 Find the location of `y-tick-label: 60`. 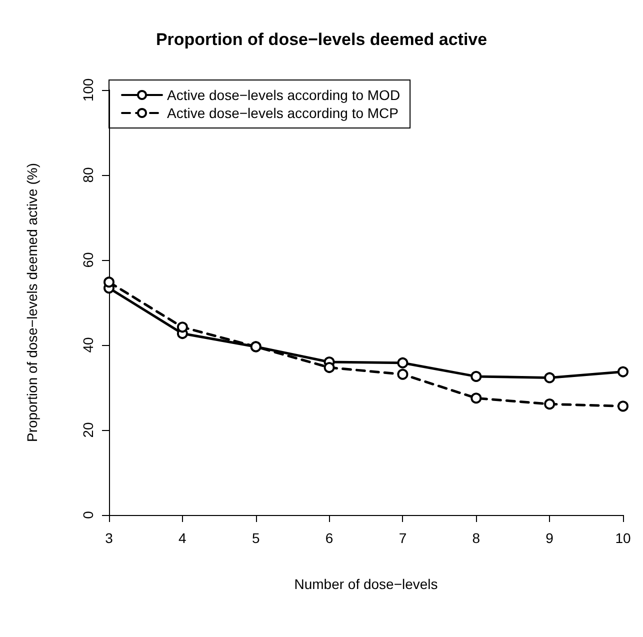

y-tick-label: 60 is located at coordinates (88, 260).